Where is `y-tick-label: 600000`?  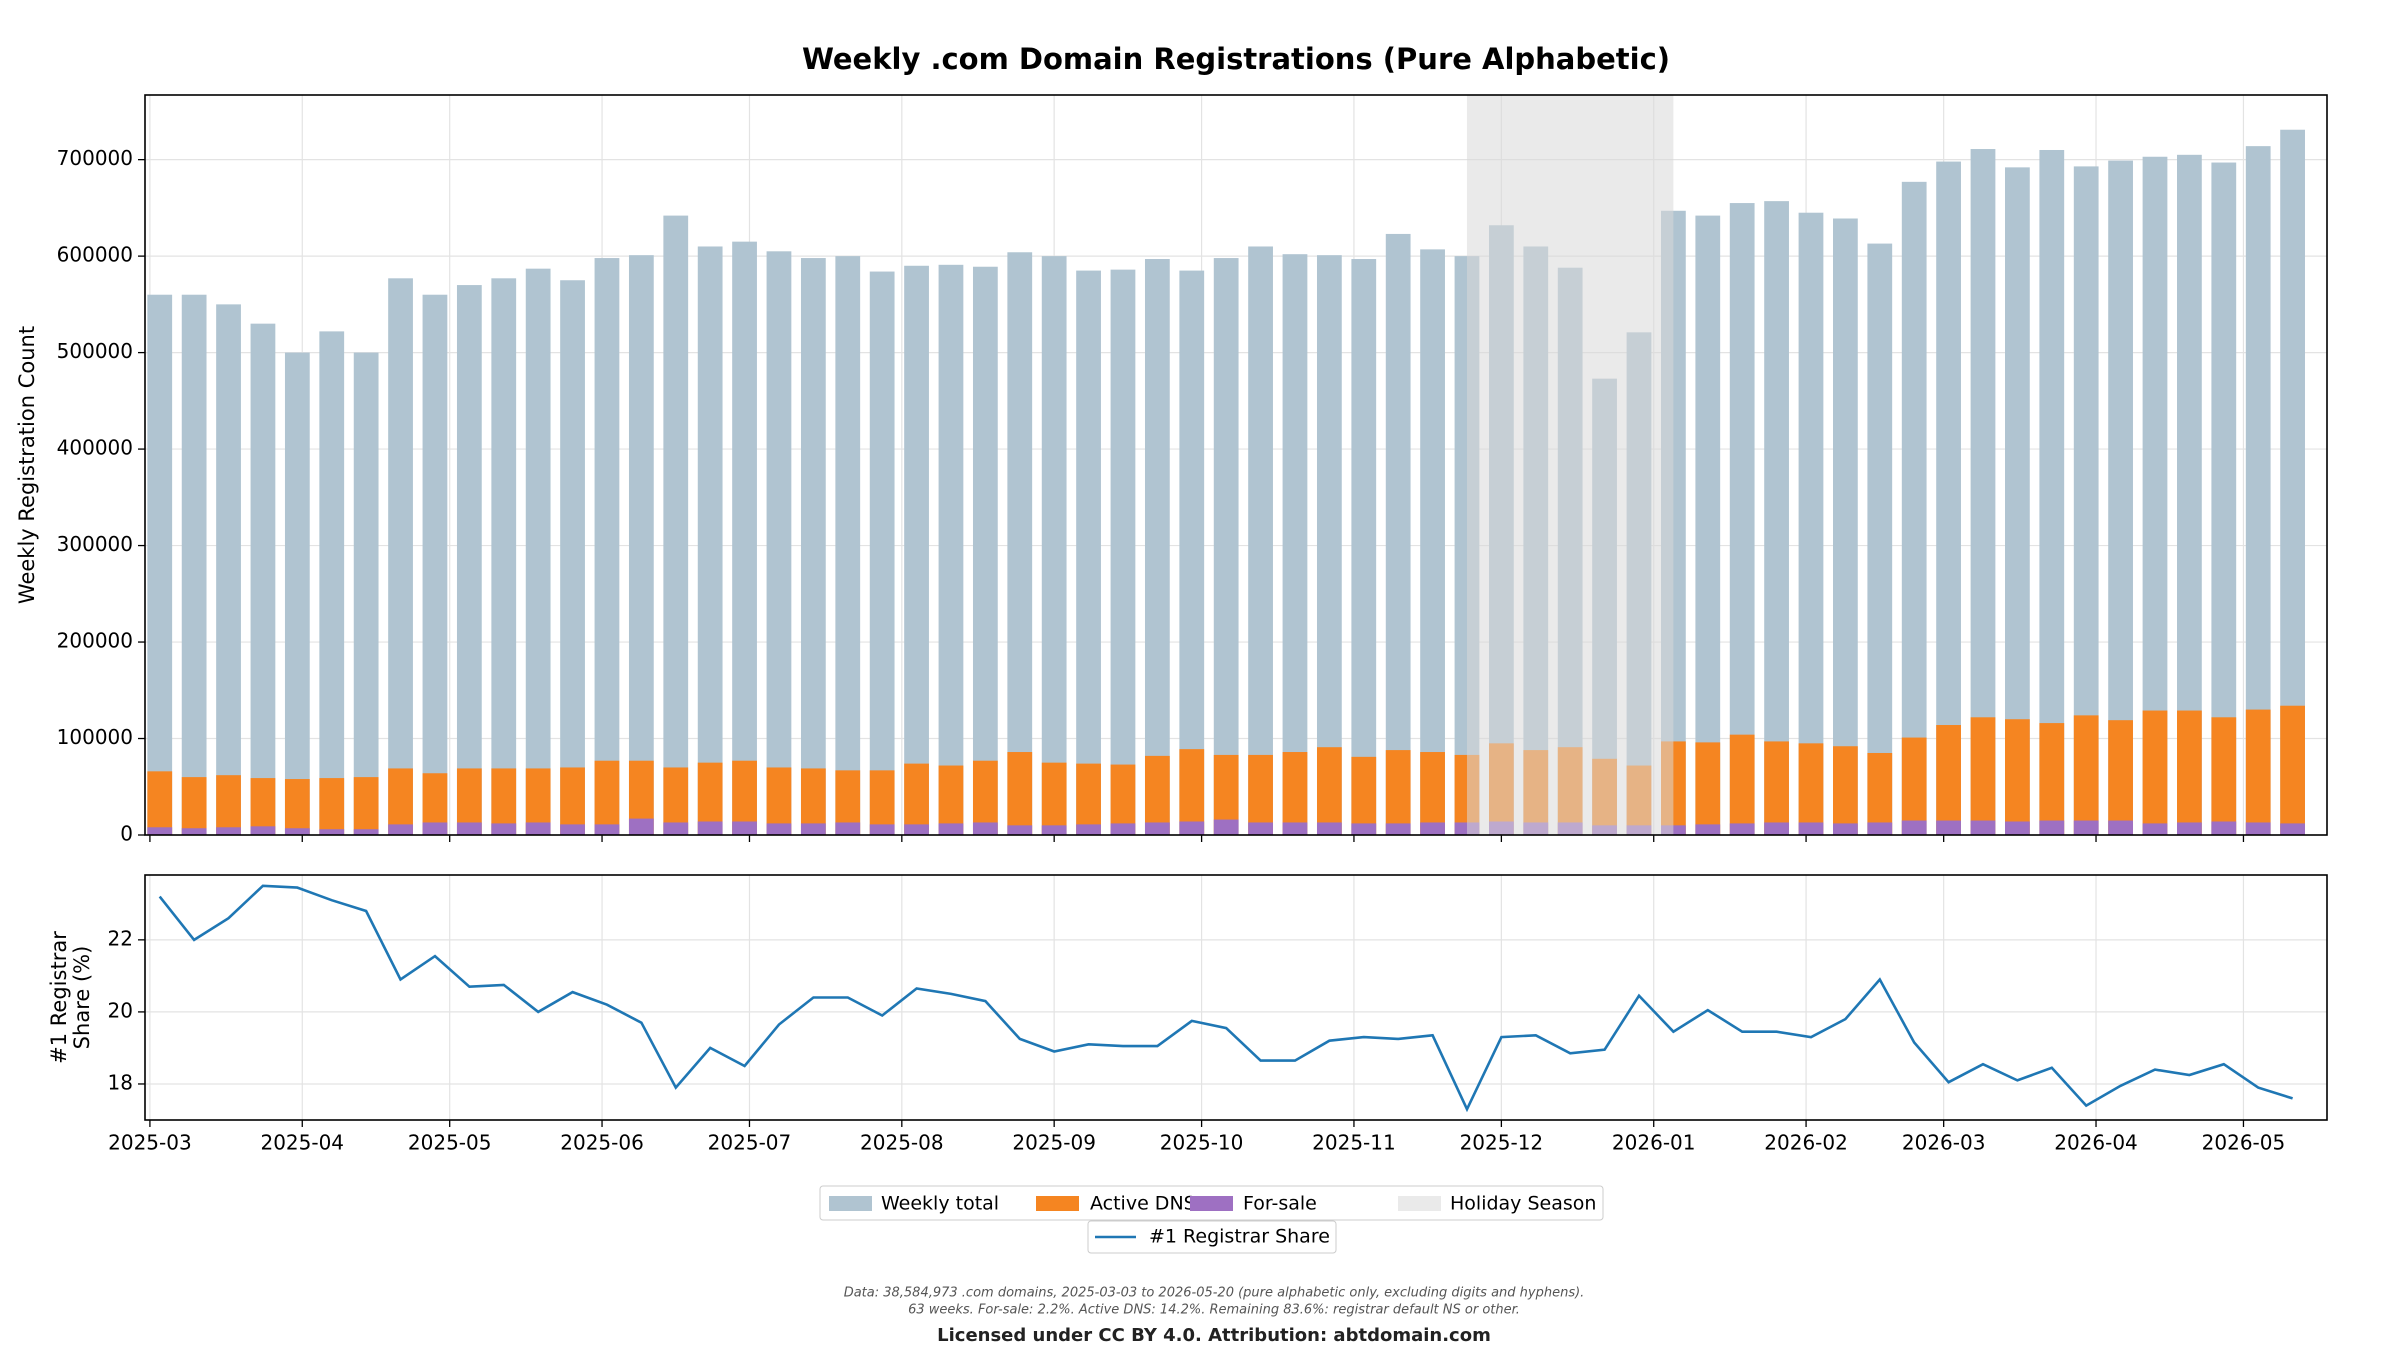 y-tick-label: 600000 is located at coordinates (95, 255).